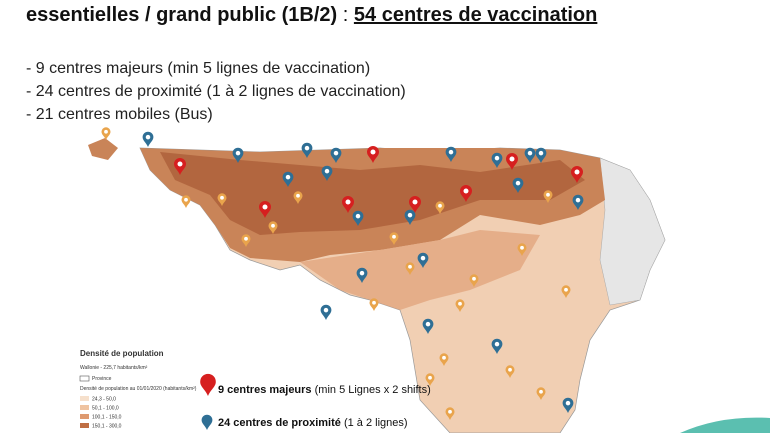  I want to click on enclave, so click(103, 149).